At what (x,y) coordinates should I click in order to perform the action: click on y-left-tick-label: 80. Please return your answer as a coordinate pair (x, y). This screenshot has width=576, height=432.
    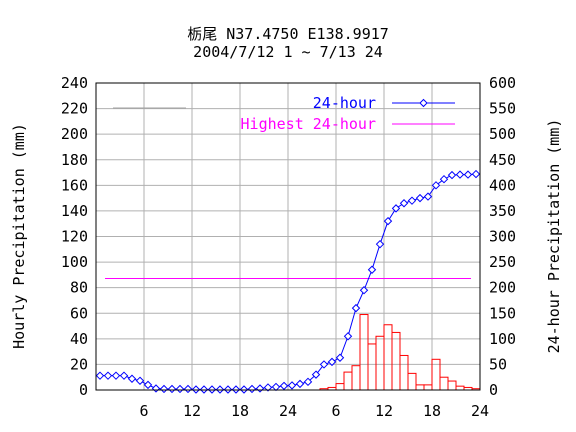
    Looking at the image, I should click on (79, 288).